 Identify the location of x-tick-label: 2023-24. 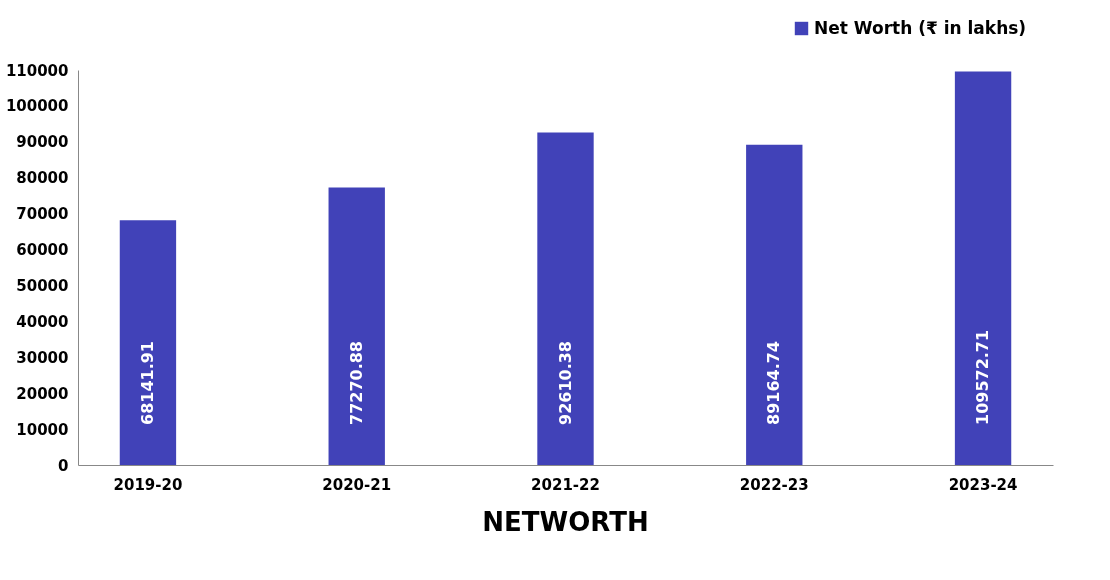
(983, 484).